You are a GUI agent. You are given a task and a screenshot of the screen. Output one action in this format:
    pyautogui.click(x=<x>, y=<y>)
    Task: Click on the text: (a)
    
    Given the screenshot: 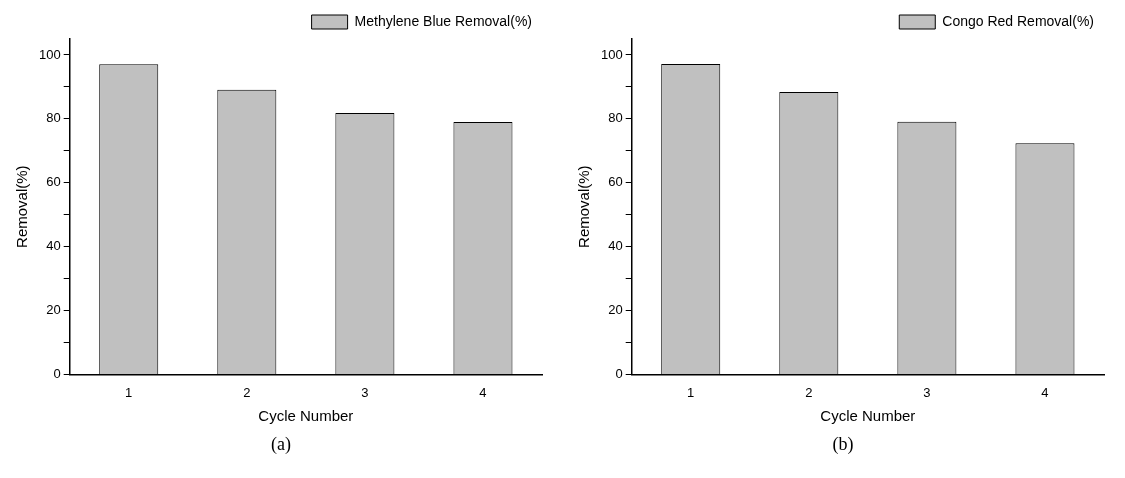 What is the action you would take?
    pyautogui.click(x=281, y=444)
    